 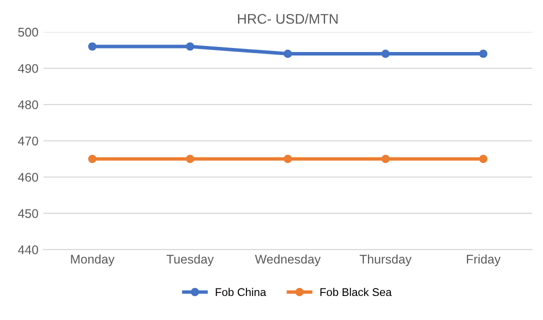 I want to click on y-tick-label: 470, so click(x=28, y=141).